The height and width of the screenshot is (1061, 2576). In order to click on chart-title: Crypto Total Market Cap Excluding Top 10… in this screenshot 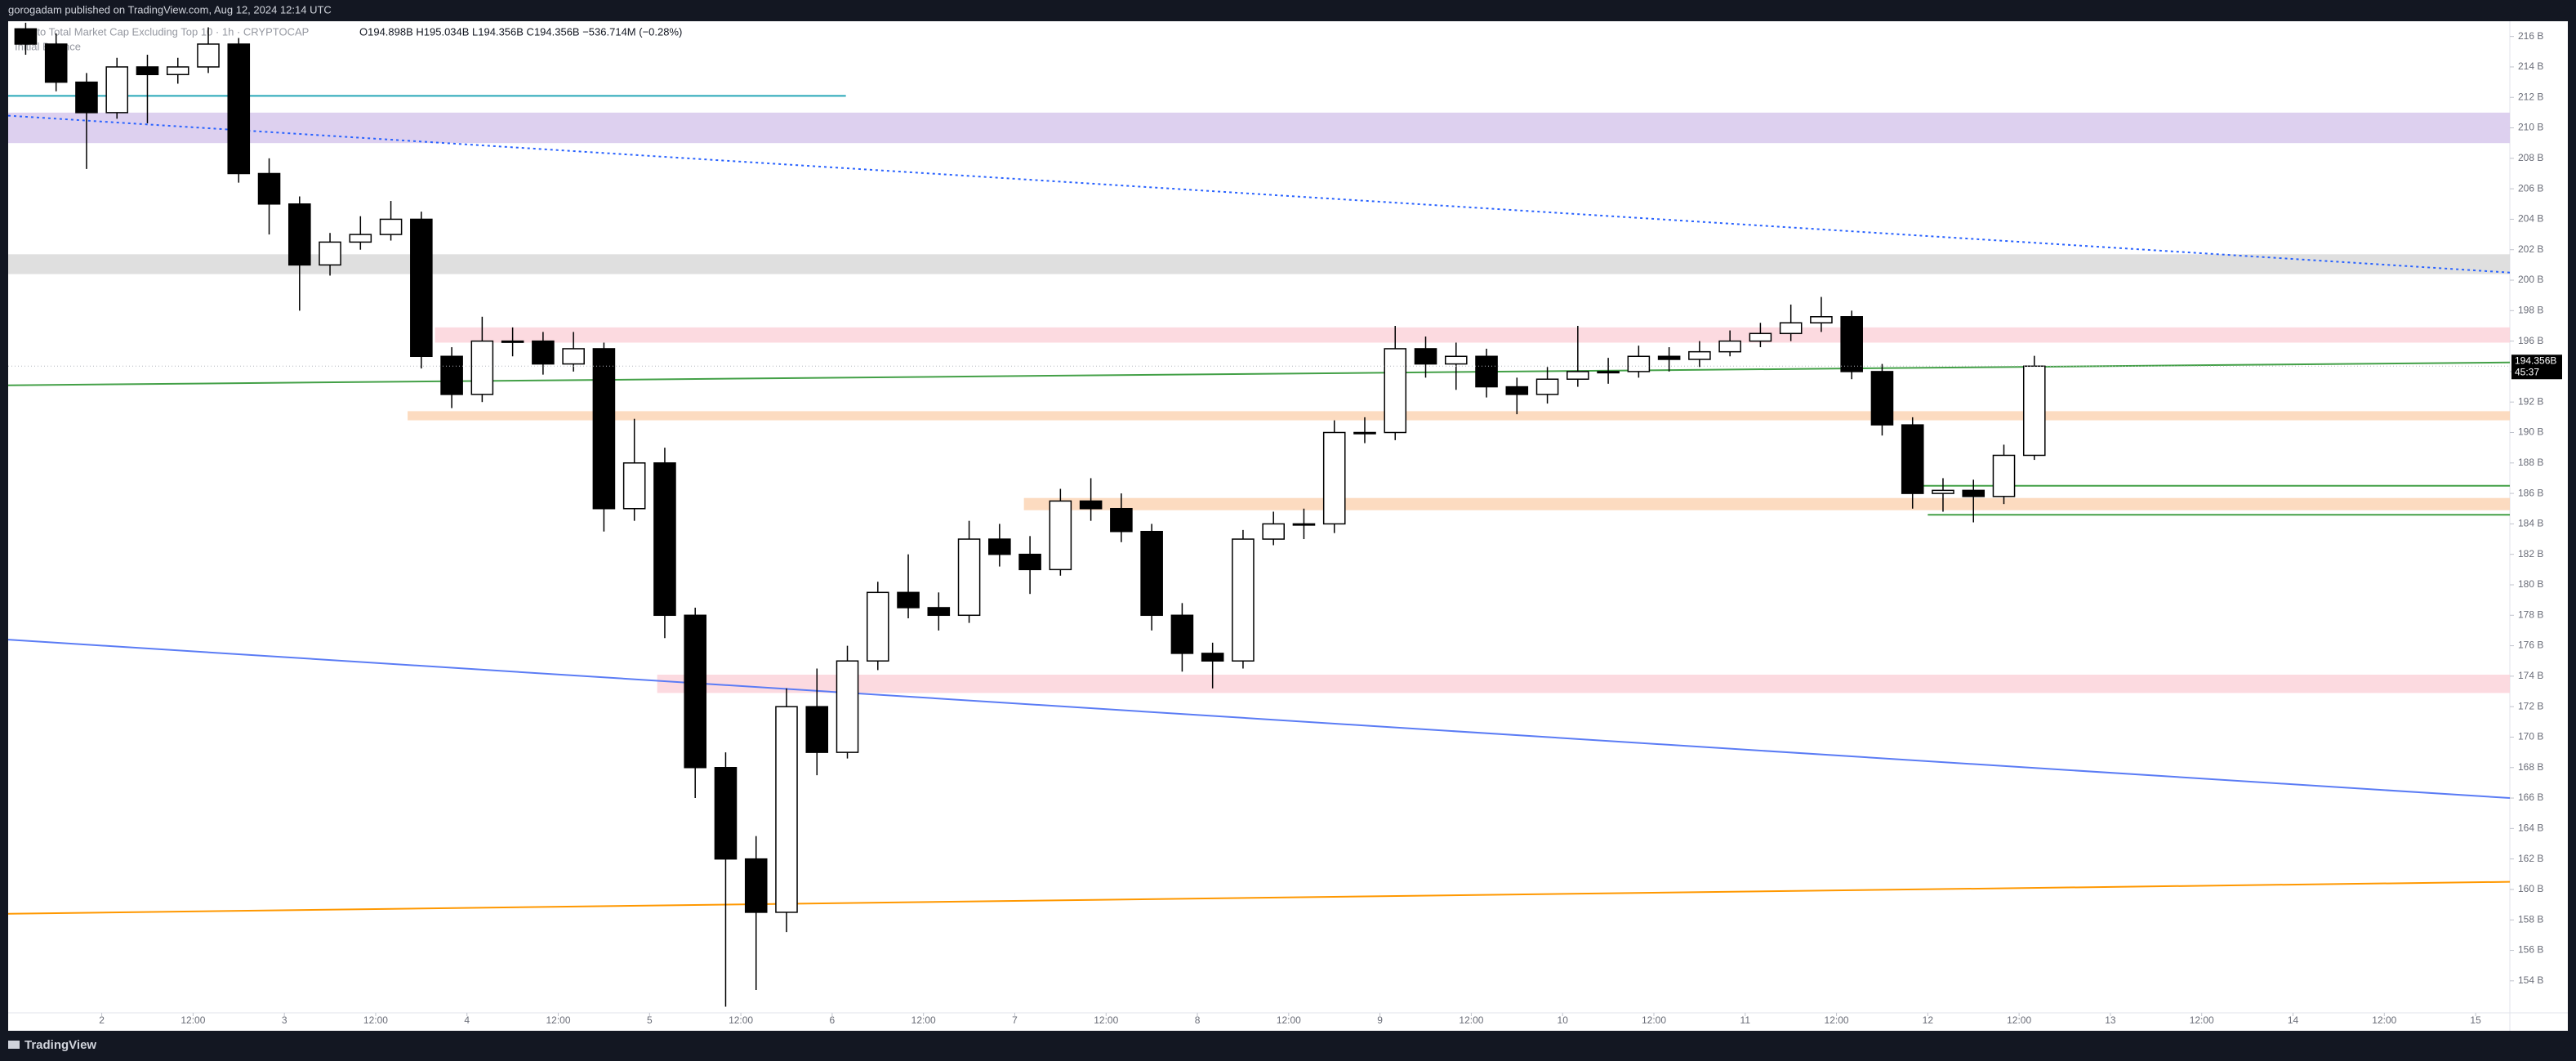, I will do `click(162, 31)`.